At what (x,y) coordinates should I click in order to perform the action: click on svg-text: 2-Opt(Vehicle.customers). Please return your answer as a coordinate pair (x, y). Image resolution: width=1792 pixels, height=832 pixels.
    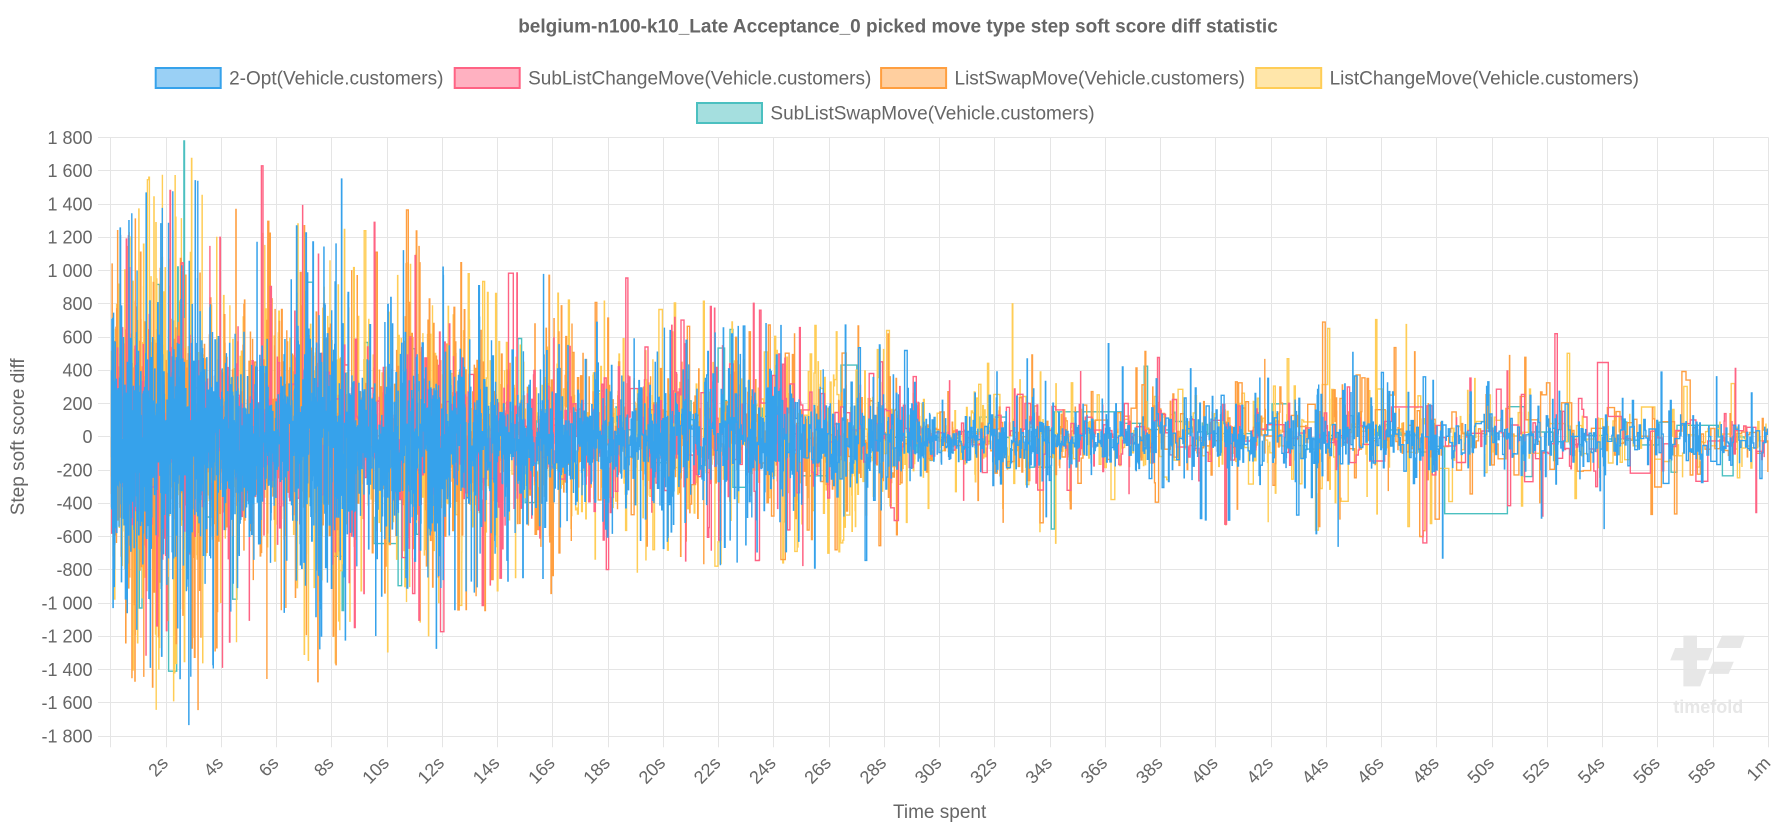
    Looking at the image, I should click on (336, 79).